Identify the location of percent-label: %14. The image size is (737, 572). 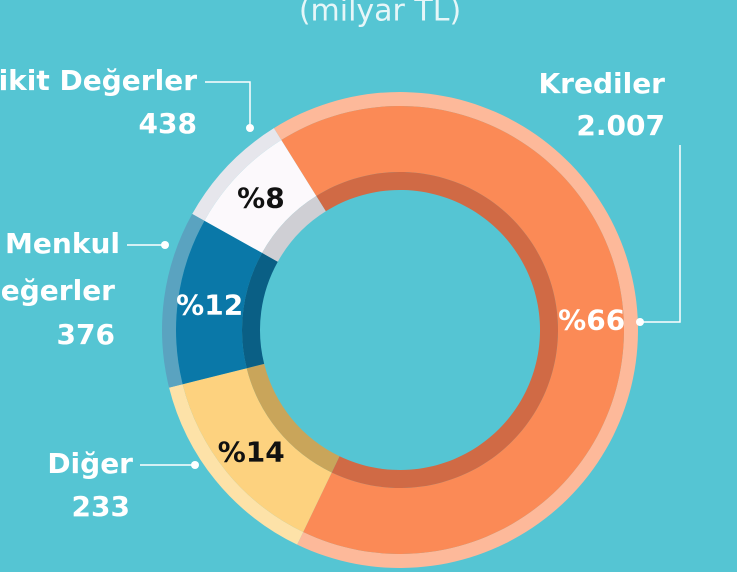
(251, 451).